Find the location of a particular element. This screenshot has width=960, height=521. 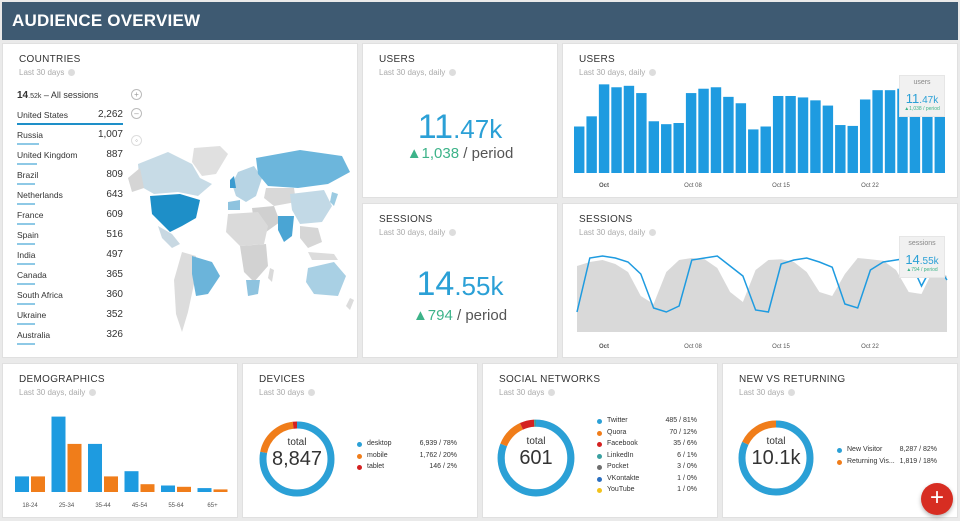

country-row: South Africa 360 is located at coordinates (70, 298).